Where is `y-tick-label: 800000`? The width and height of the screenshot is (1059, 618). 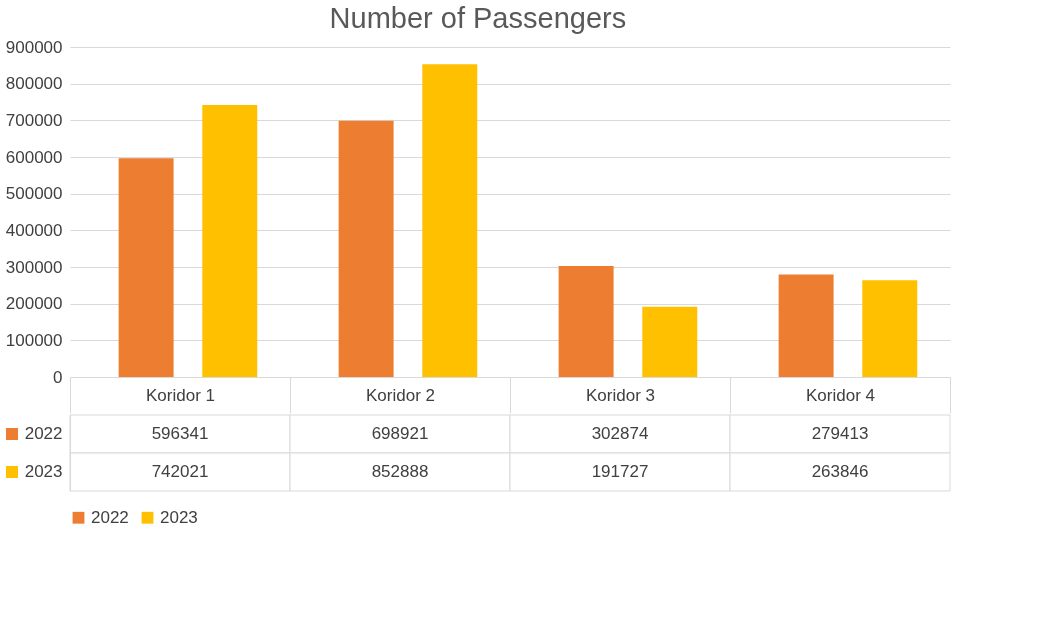 y-tick-label: 800000 is located at coordinates (34, 84).